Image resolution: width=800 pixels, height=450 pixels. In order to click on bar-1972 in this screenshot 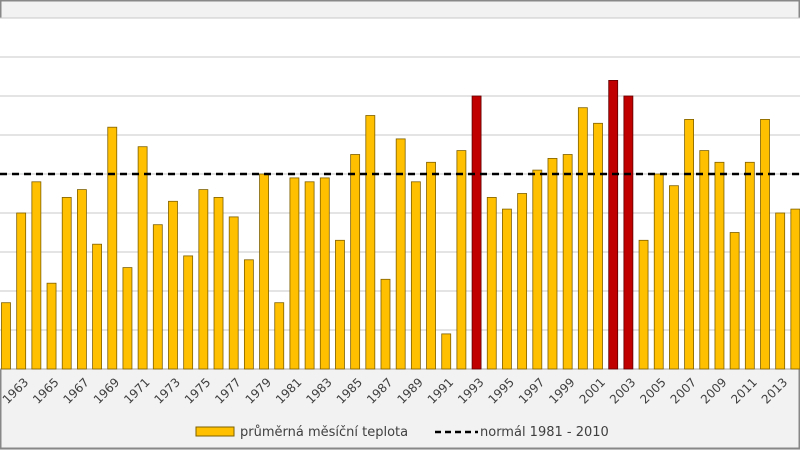, I will do `click(157, 297)`.